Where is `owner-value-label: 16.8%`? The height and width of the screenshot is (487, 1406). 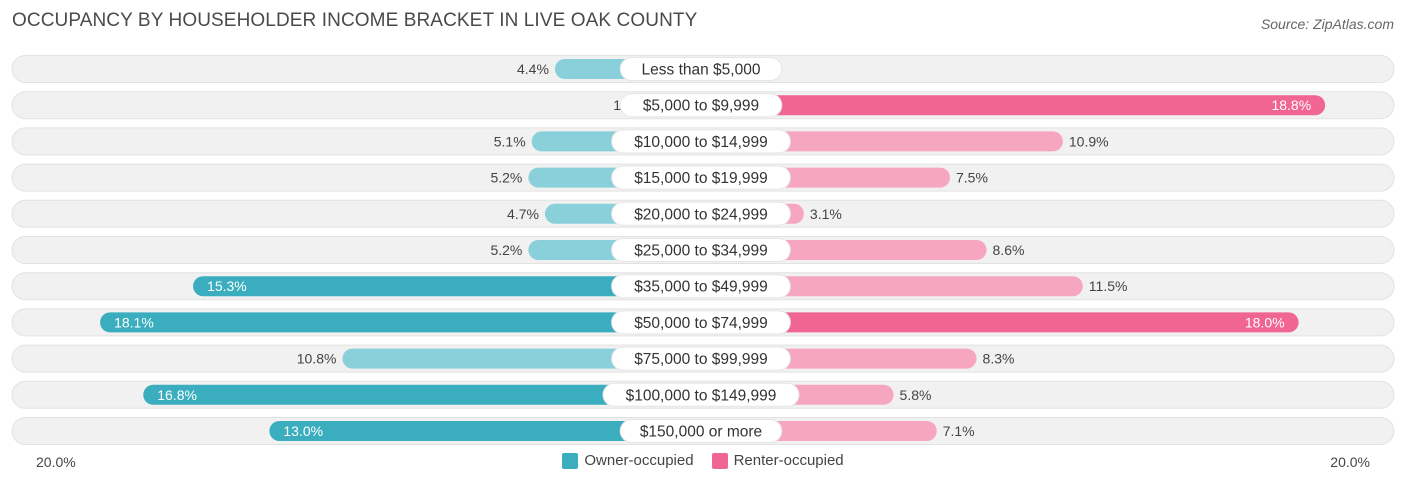 owner-value-label: 16.8% is located at coordinates (177, 395).